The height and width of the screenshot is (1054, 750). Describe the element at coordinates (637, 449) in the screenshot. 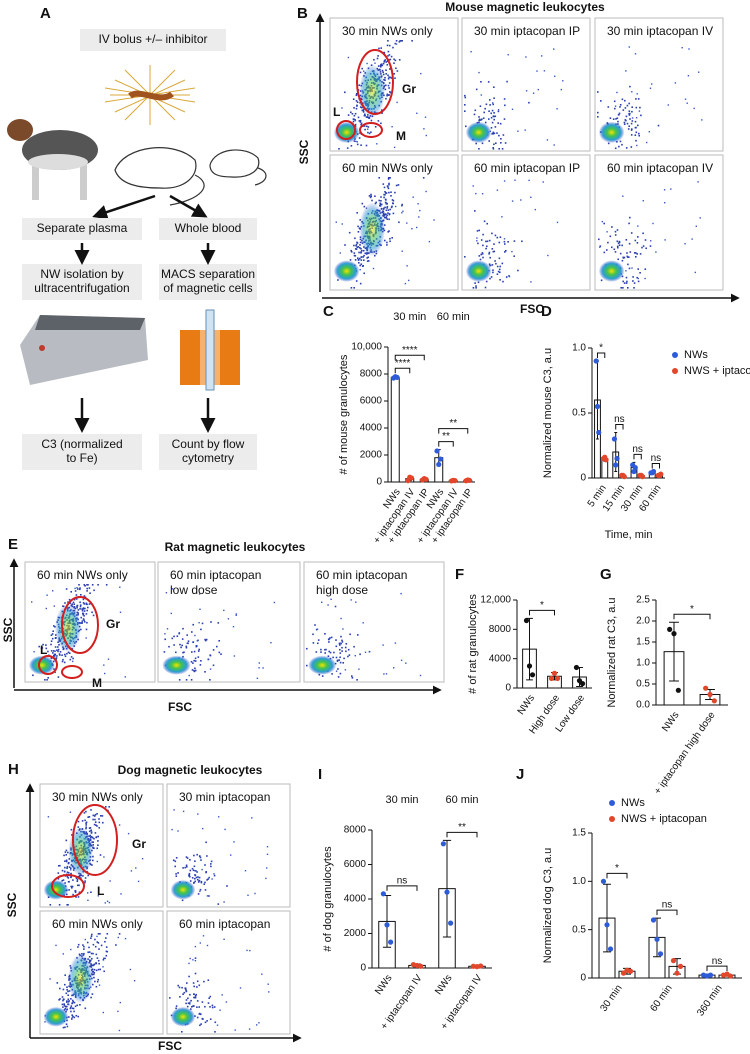

I see `significance-label: ns` at that location.